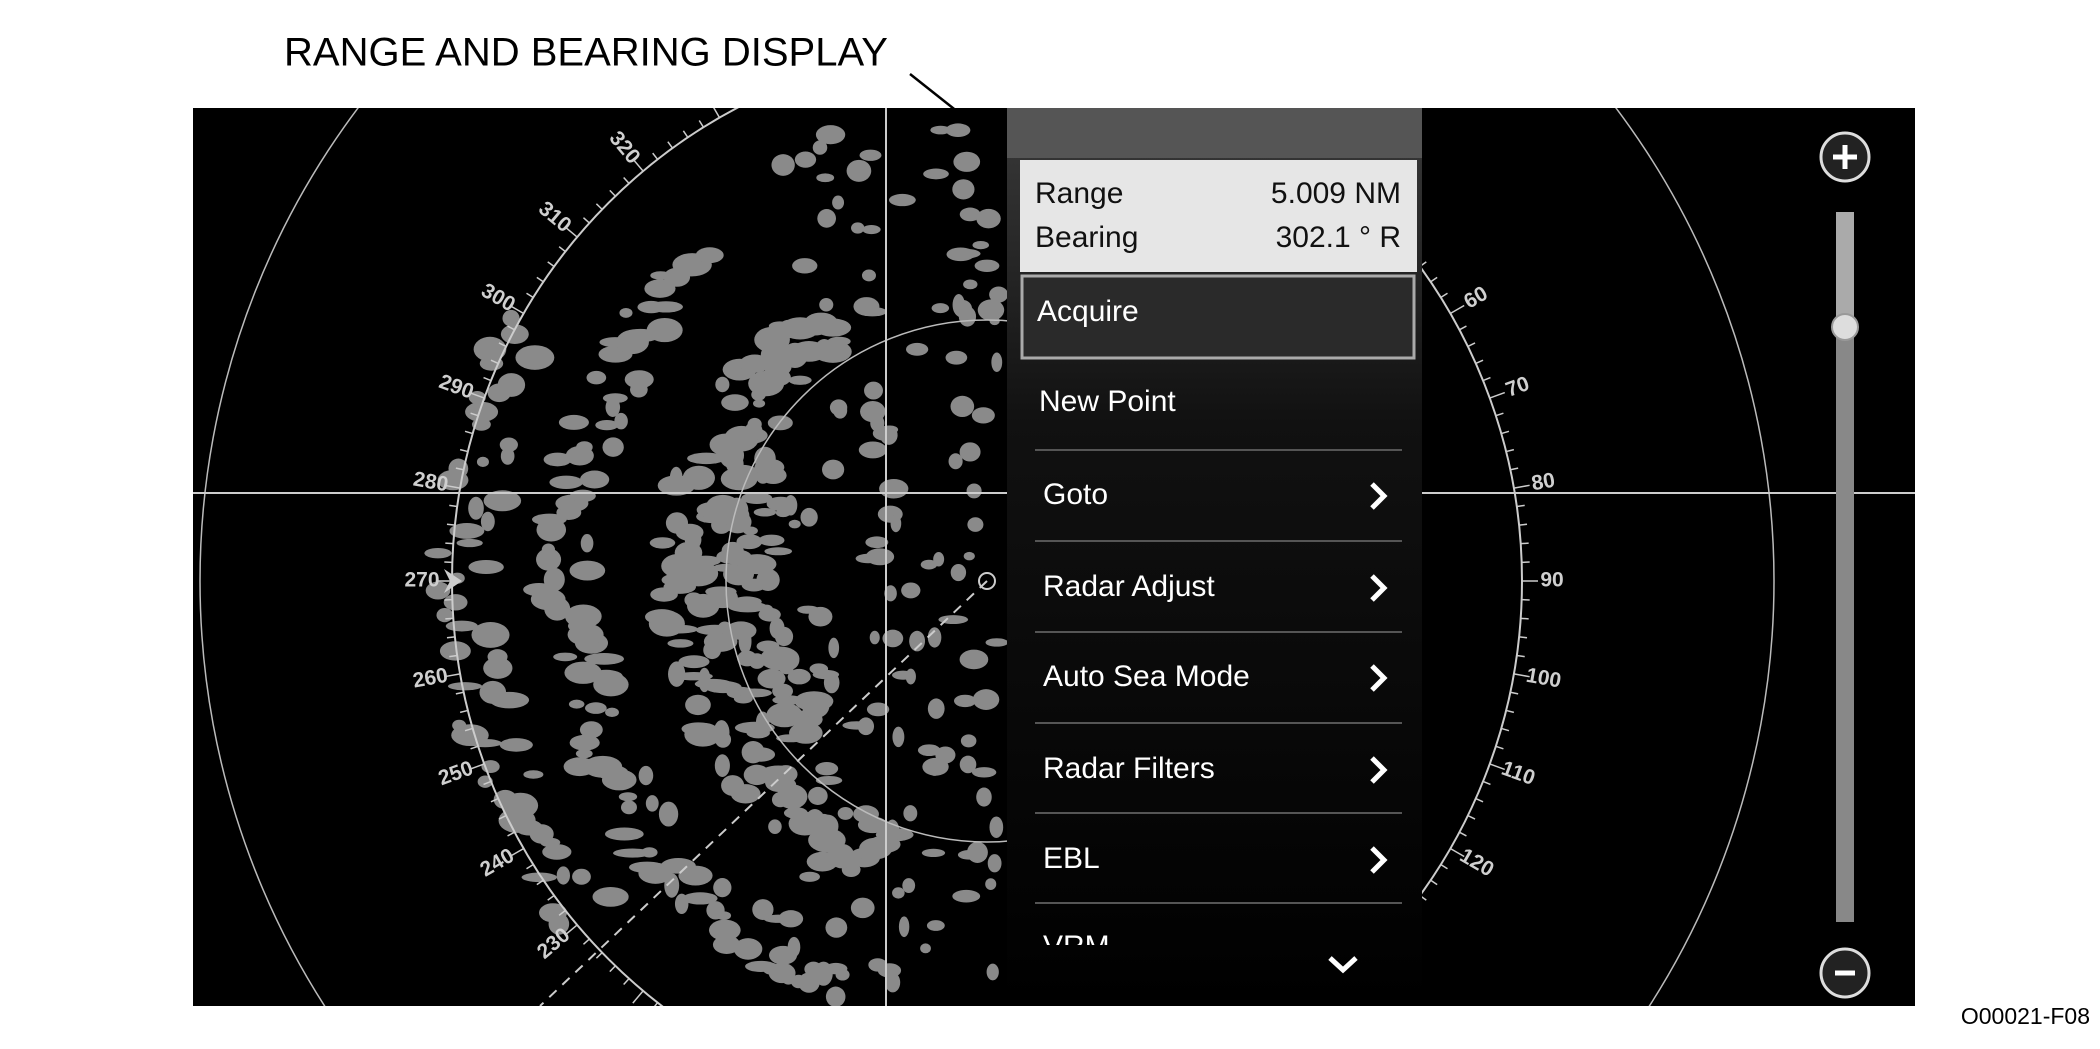  Describe the element at coordinates (1845, 269) in the screenshot. I see `zoom-track-top` at that location.